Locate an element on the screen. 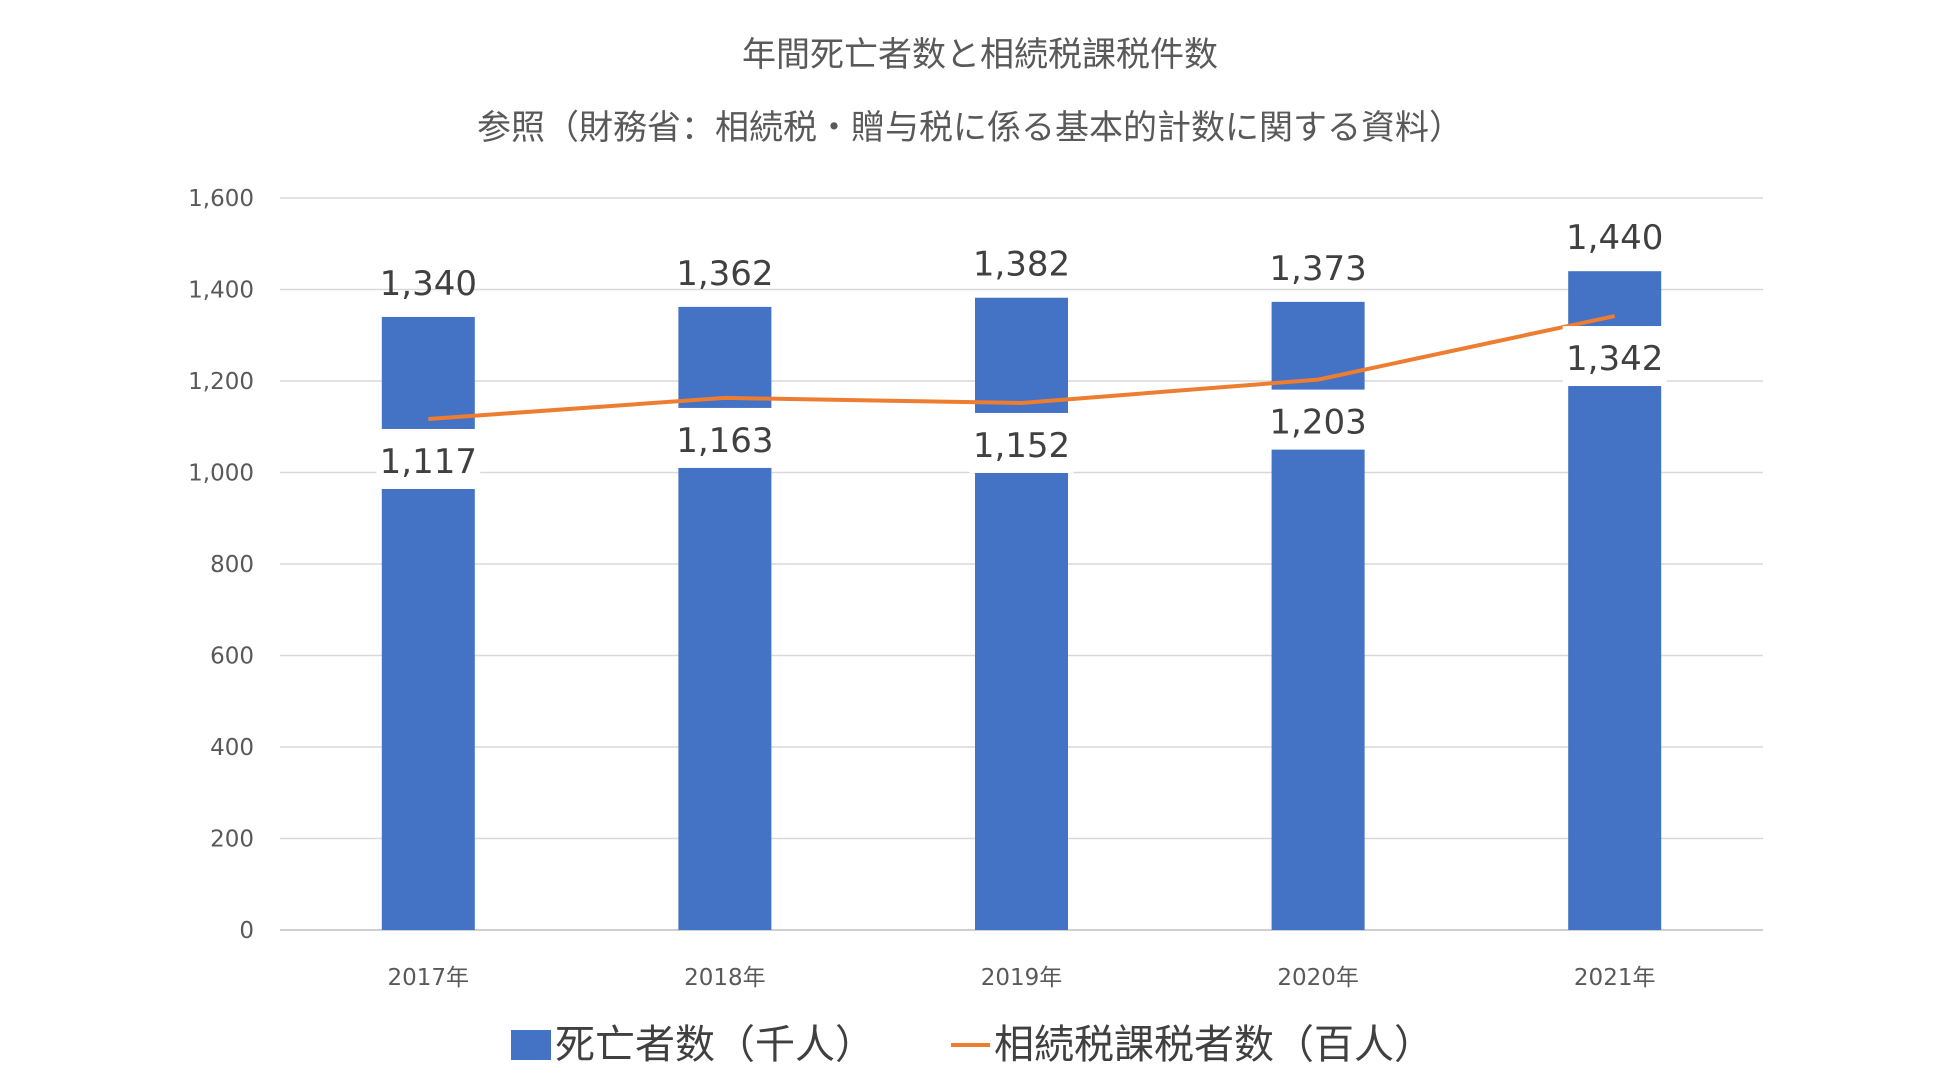 The height and width of the screenshot is (1074, 1950). y-axis: 0 200 400 600 800 1,000 1,200 1,400 1,600 is located at coordinates (221, 565).